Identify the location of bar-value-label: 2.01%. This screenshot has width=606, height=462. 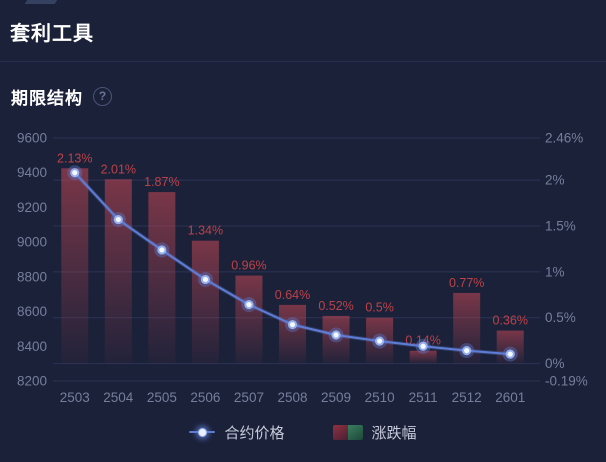
(118, 169).